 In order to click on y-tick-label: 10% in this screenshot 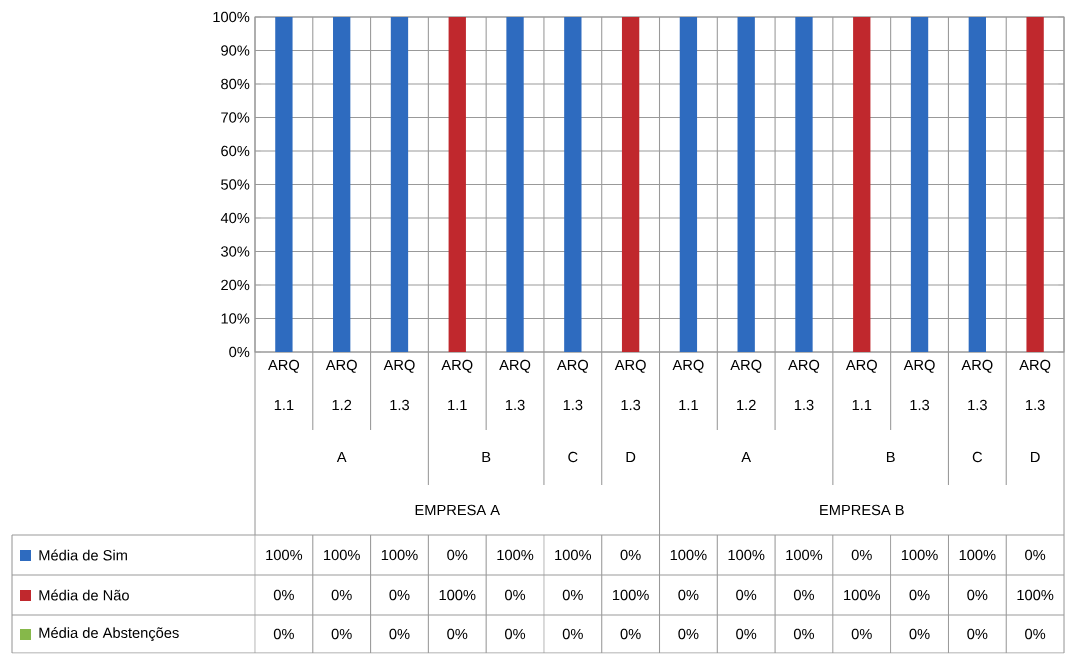, I will do `click(235, 318)`.